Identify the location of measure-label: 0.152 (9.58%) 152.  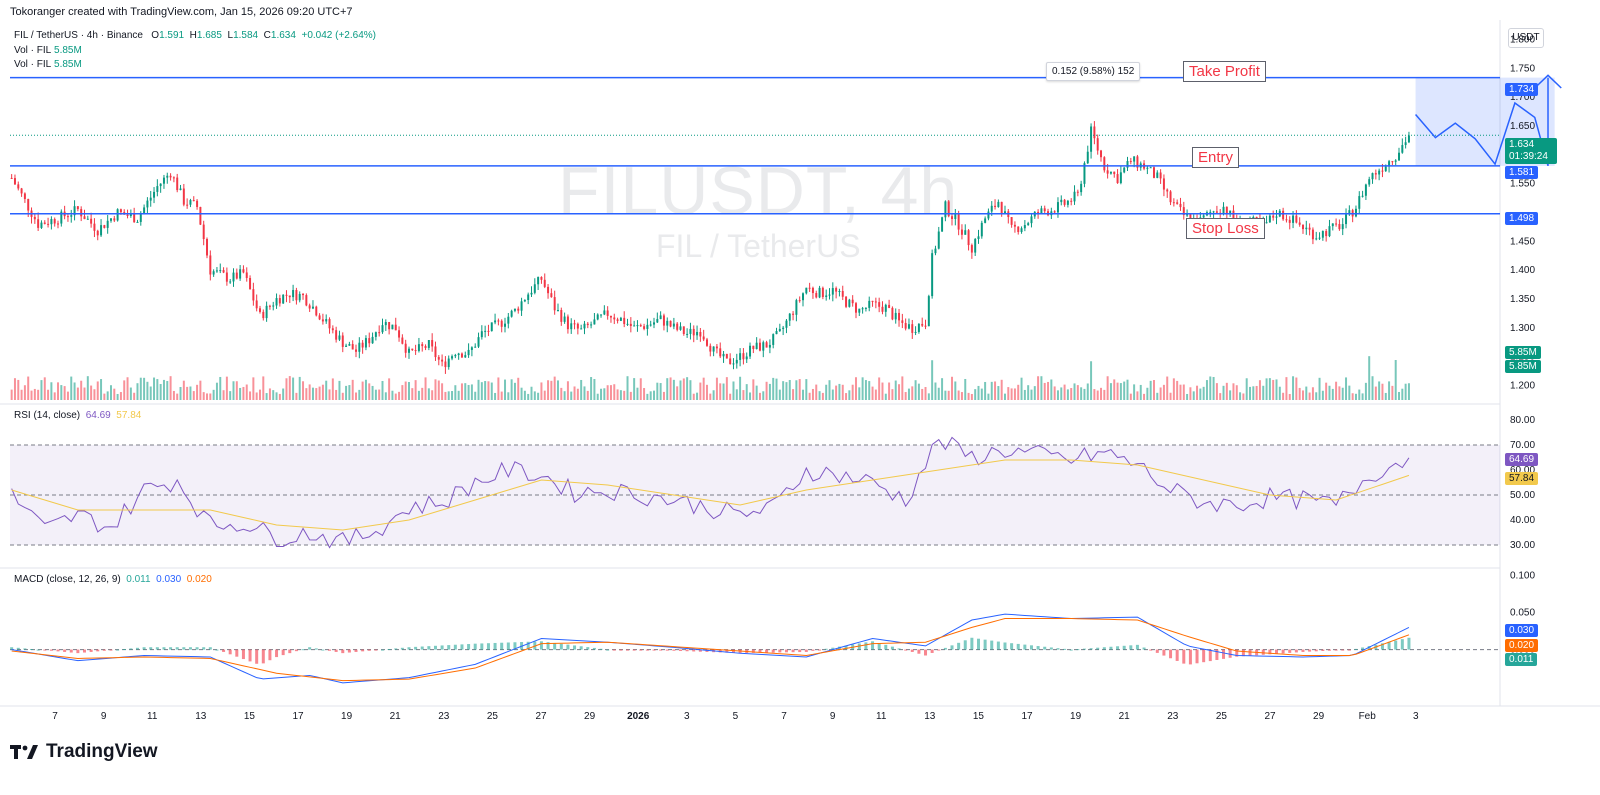
(1093, 71).